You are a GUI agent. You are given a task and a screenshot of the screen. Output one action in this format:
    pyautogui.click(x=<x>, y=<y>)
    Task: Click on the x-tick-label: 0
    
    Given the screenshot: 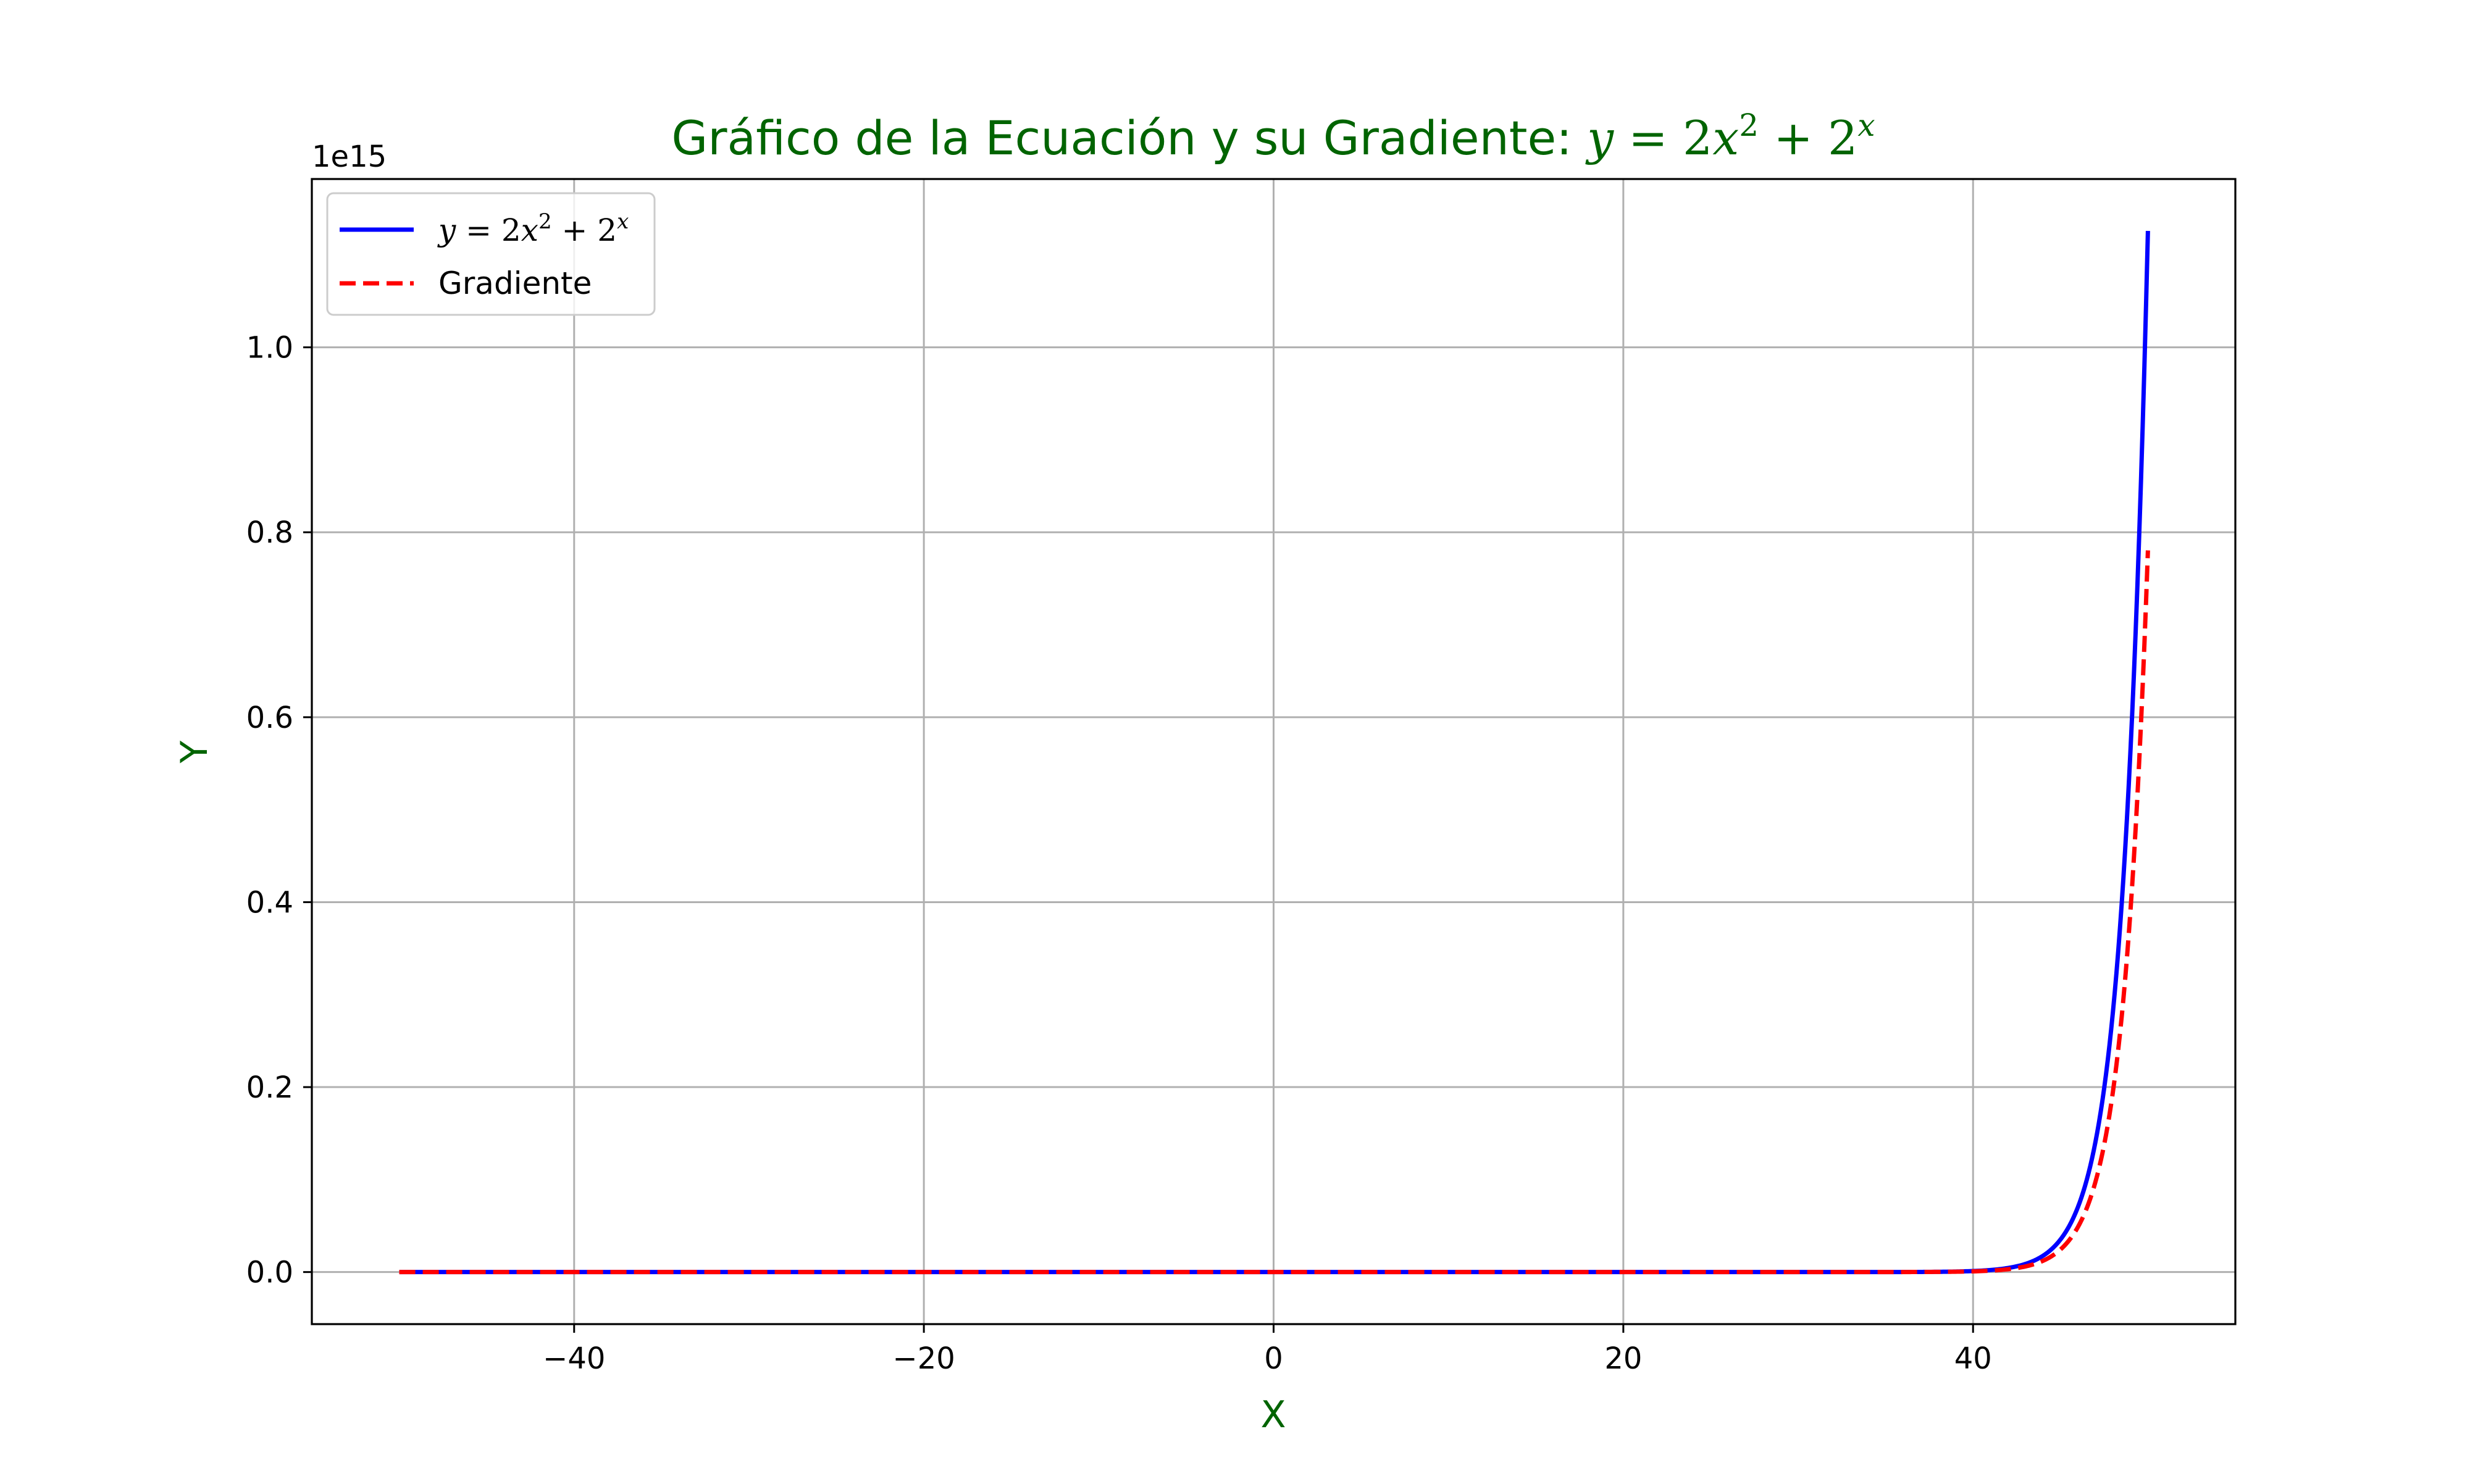 What is the action you would take?
    pyautogui.click(x=1273, y=1358)
    